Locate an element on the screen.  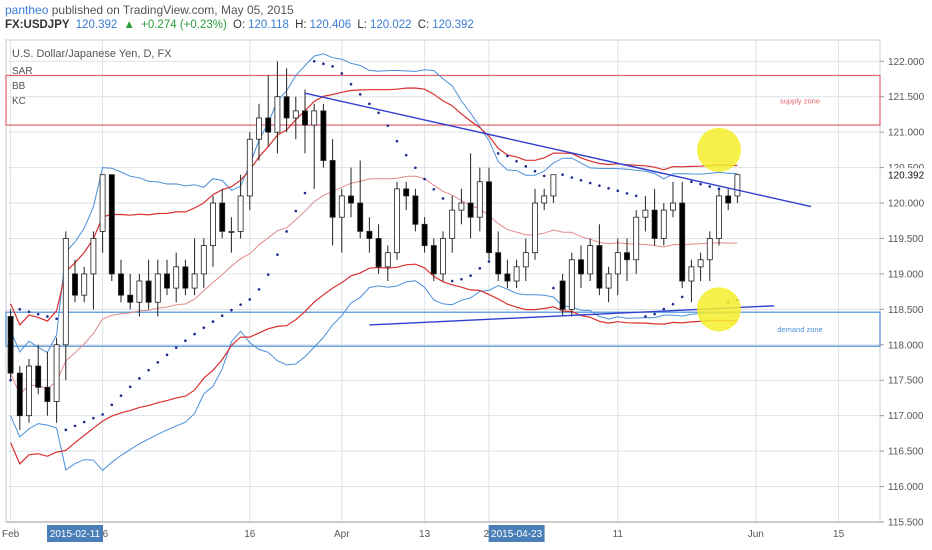
y-tick-label: 118.500 is located at coordinates (906, 310).